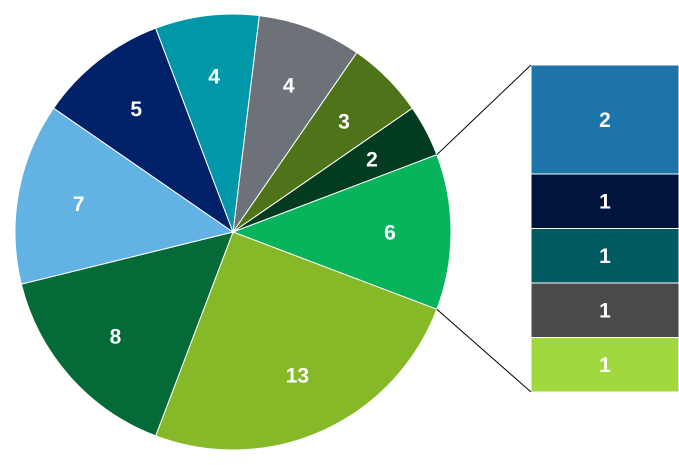 The width and height of the screenshot is (679, 465). Describe the element at coordinates (136, 109) in the screenshot. I see `data-label: 5` at that location.